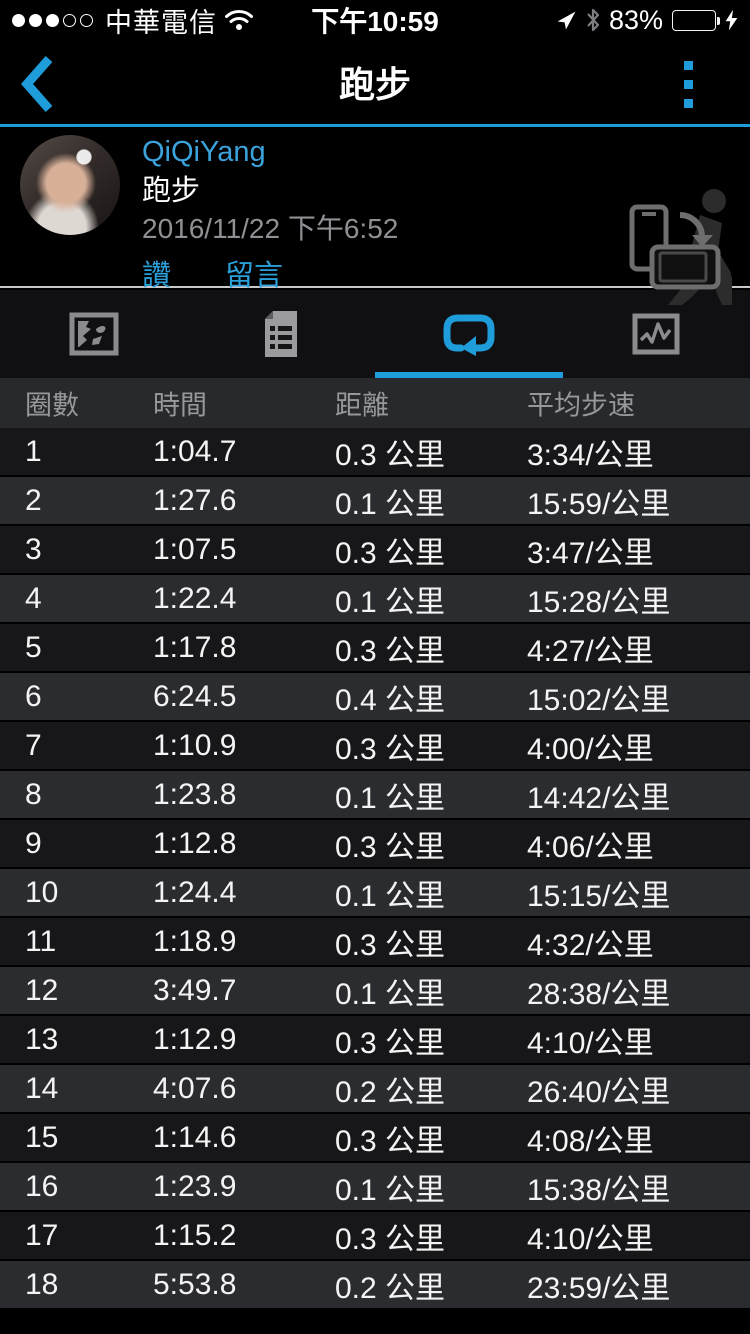 This screenshot has height=1334, width=750. Describe the element at coordinates (270, 228) in the screenshot. I see `activity-timestamp: 2016/11/22 下午6:52` at that location.